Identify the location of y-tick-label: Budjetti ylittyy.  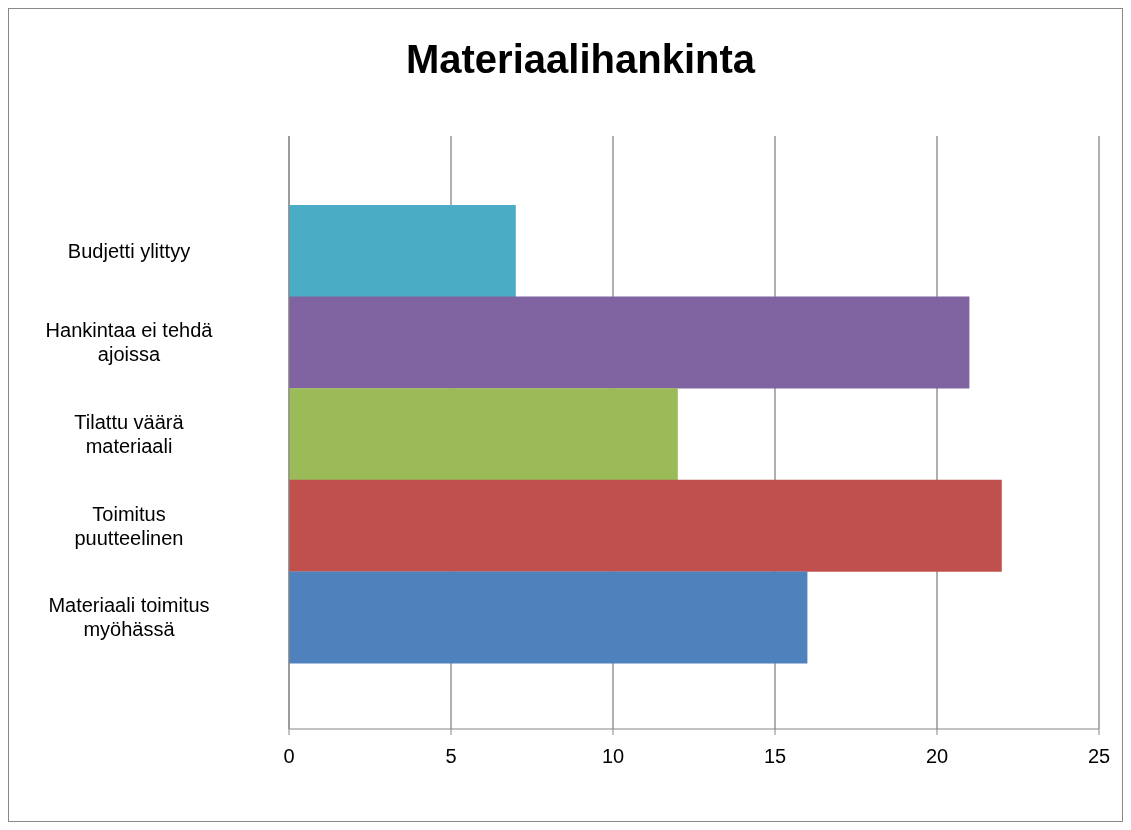
(129, 250).